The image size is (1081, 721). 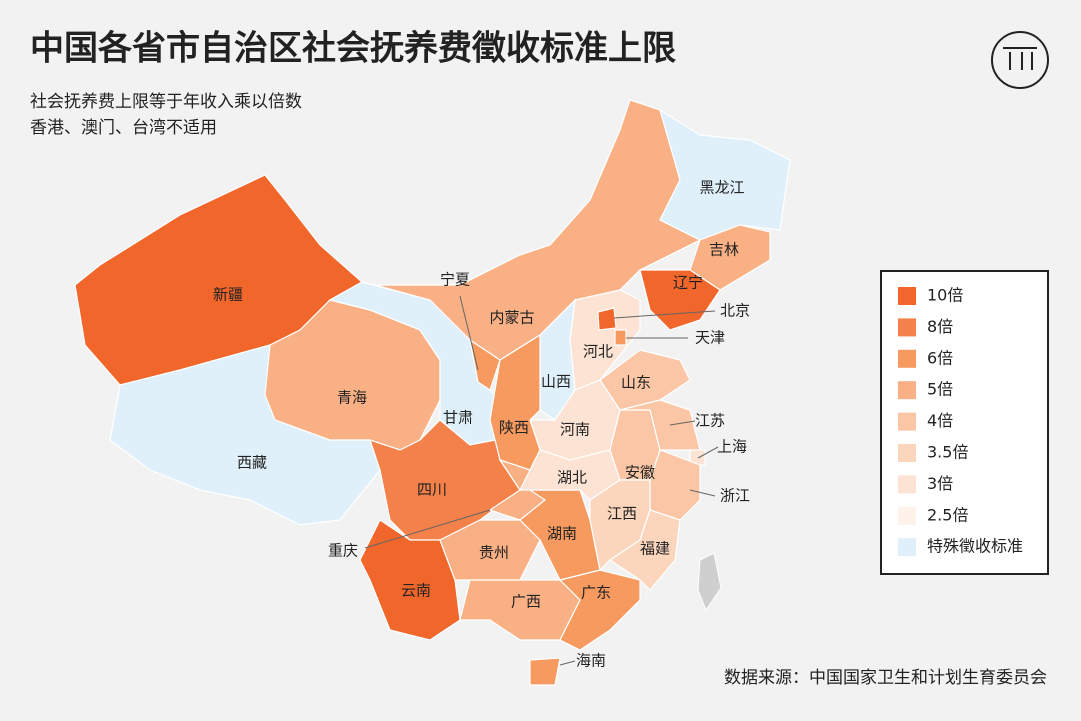 What do you see at coordinates (526, 602) in the screenshot?
I see `province-label: 广西` at bounding box center [526, 602].